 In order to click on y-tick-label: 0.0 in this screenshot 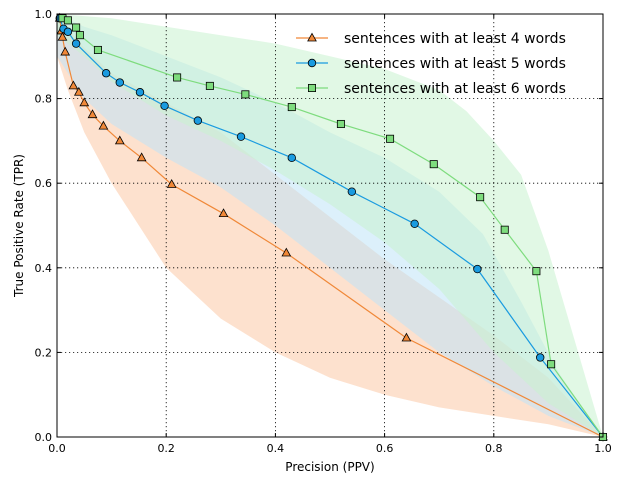, I will do `click(44, 437)`.